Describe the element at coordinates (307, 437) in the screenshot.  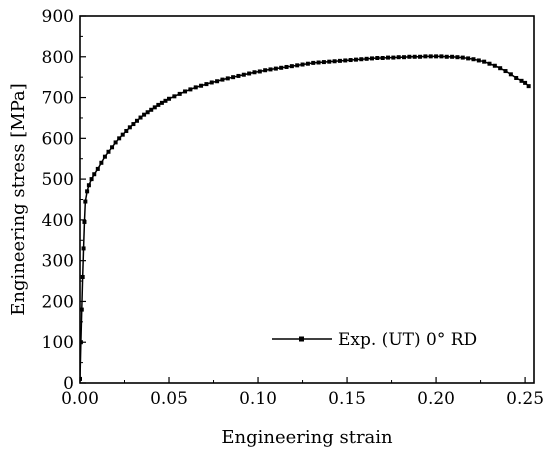
I see `x-axis-title: Engineering strain` at that location.